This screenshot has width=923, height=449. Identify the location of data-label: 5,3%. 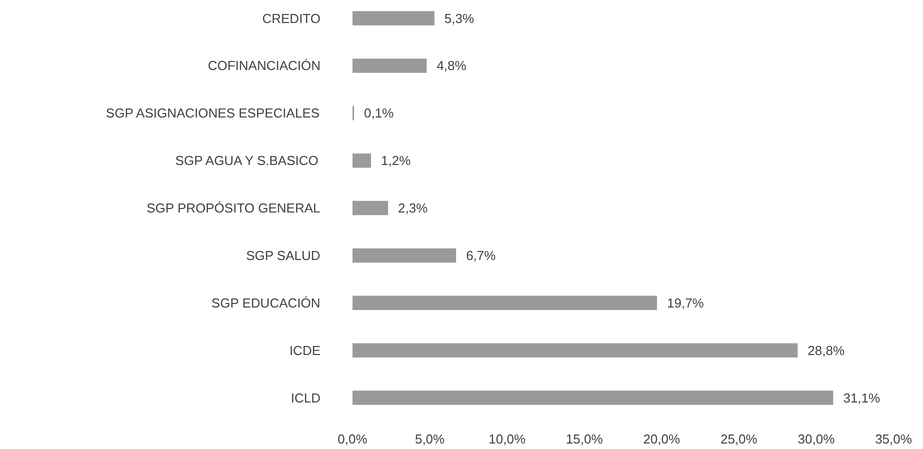
(459, 18).